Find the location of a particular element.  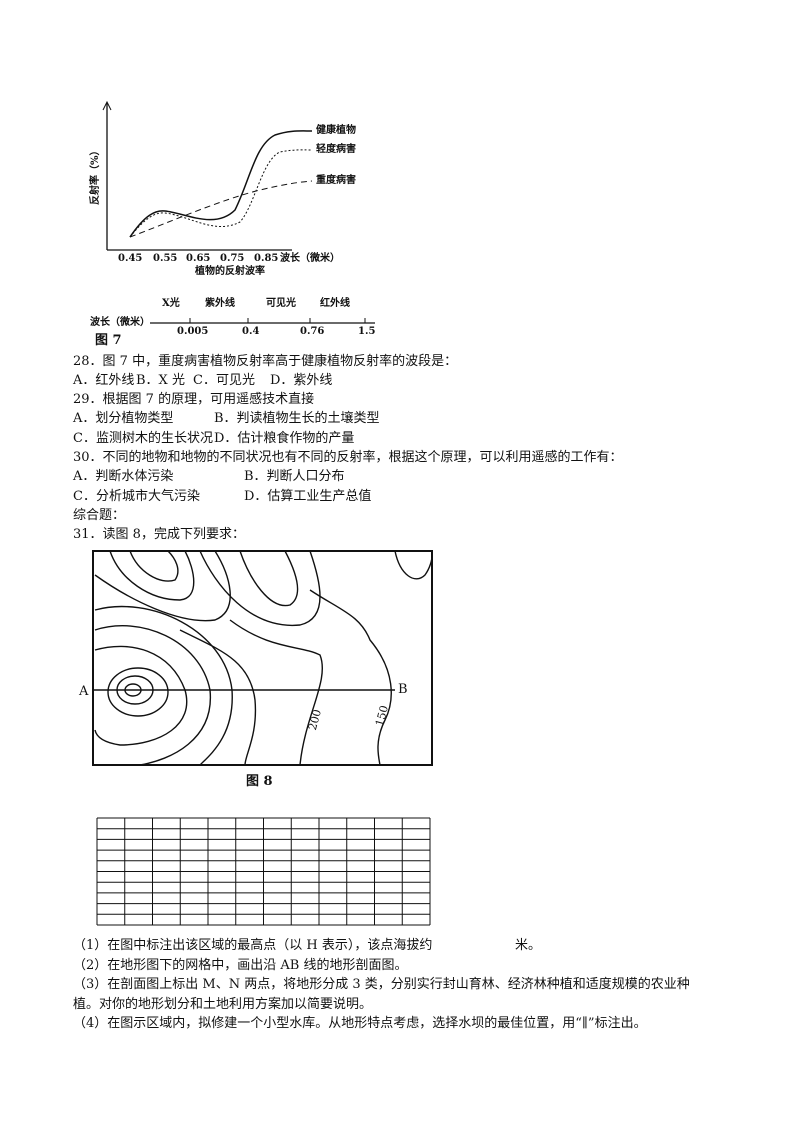

x-tick-label: 0.75 is located at coordinates (232, 258).